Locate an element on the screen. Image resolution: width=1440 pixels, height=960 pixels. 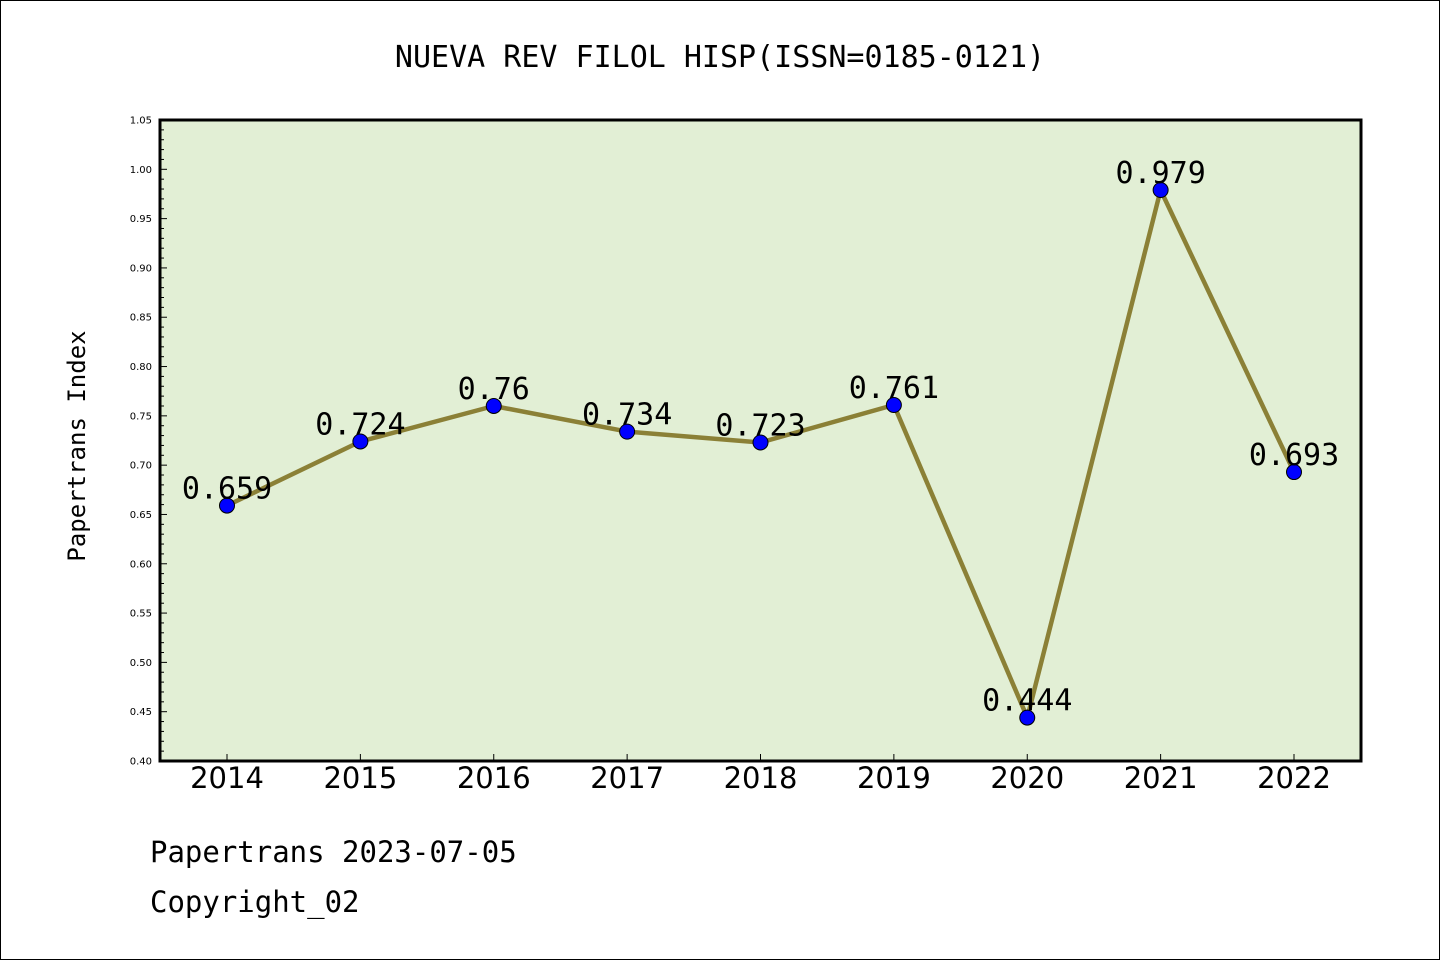
y-tick-label: 1.00 is located at coordinates (141, 170).